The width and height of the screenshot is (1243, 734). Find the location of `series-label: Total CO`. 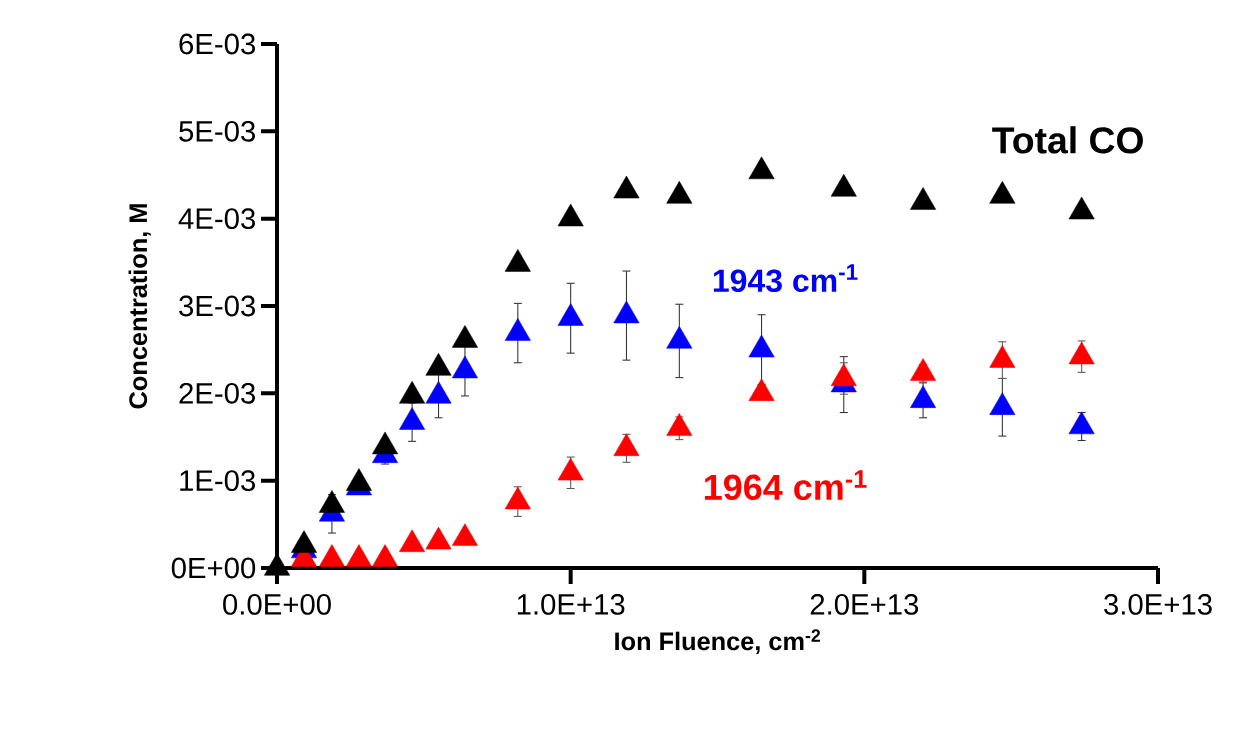

series-label: Total CO is located at coordinates (1067, 140).